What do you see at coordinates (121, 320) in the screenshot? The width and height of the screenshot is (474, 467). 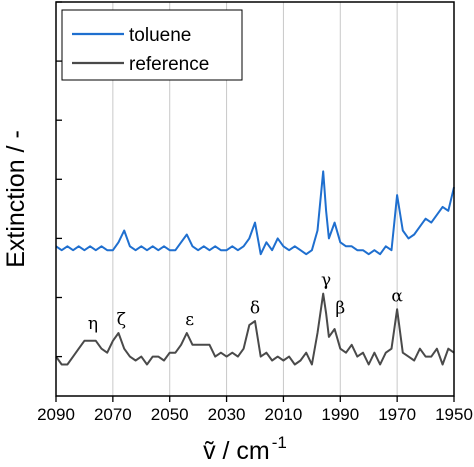 I see `peak-label-1: ζ` at bounding box center [121, 320].